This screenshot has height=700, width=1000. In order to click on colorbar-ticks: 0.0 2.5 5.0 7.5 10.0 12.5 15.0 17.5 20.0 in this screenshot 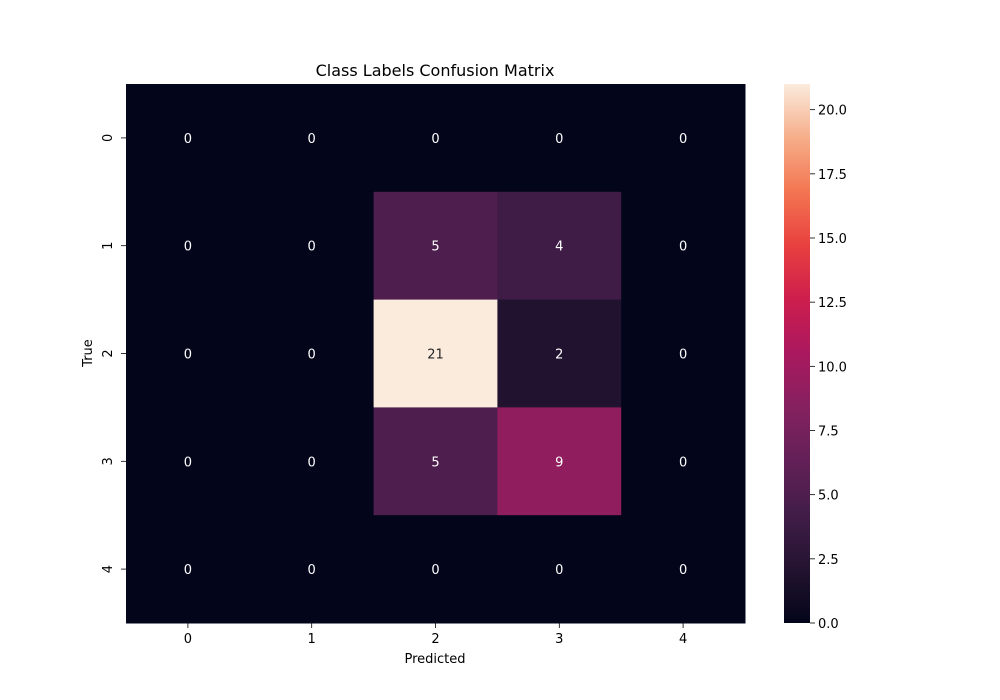, I will do `click(828, 368)`.